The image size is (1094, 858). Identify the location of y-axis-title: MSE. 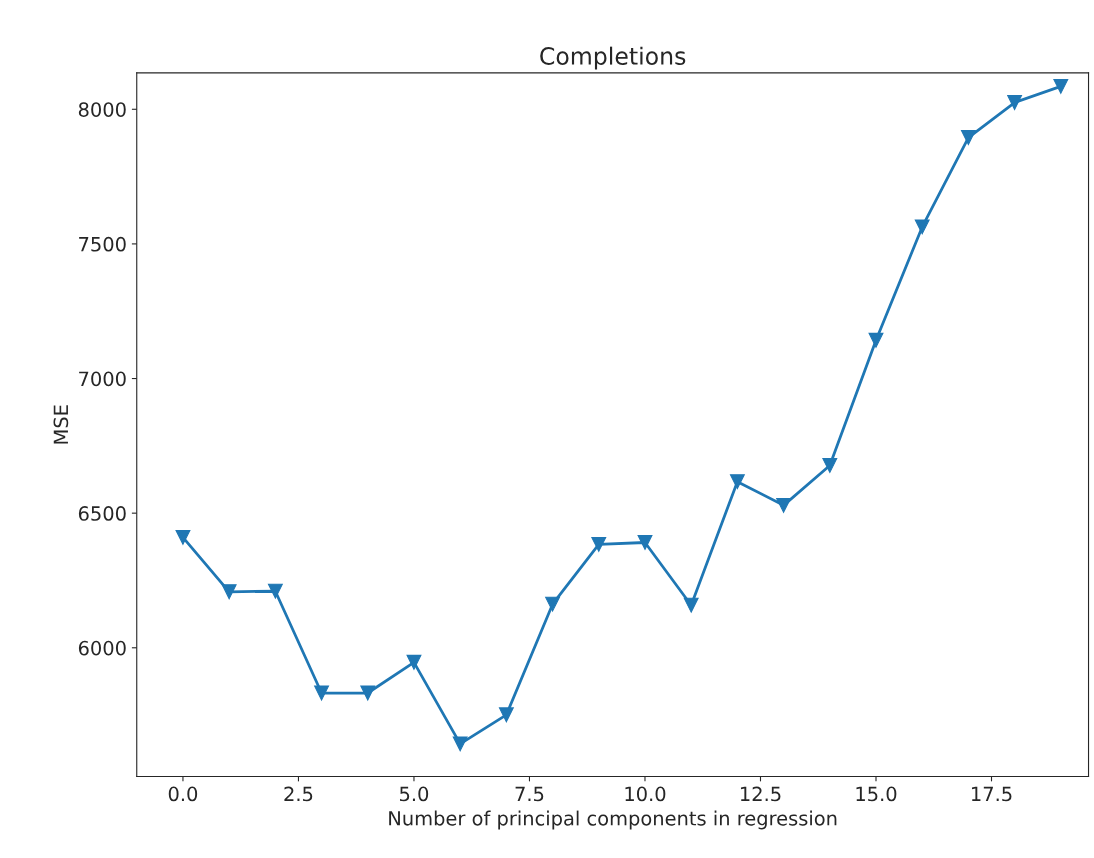
(61, 424).